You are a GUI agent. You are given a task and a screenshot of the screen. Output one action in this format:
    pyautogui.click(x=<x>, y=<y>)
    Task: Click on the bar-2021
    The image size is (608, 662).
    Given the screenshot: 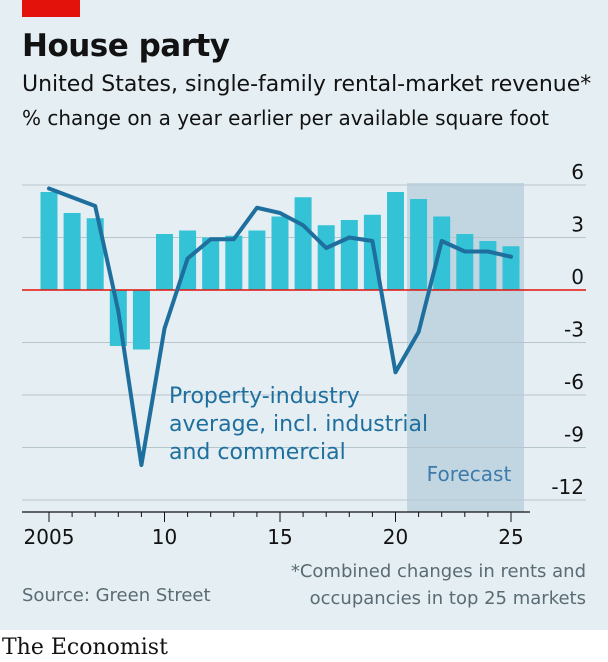 What is the action you would take?
    pyautogui.click(x=419, y=244)
    